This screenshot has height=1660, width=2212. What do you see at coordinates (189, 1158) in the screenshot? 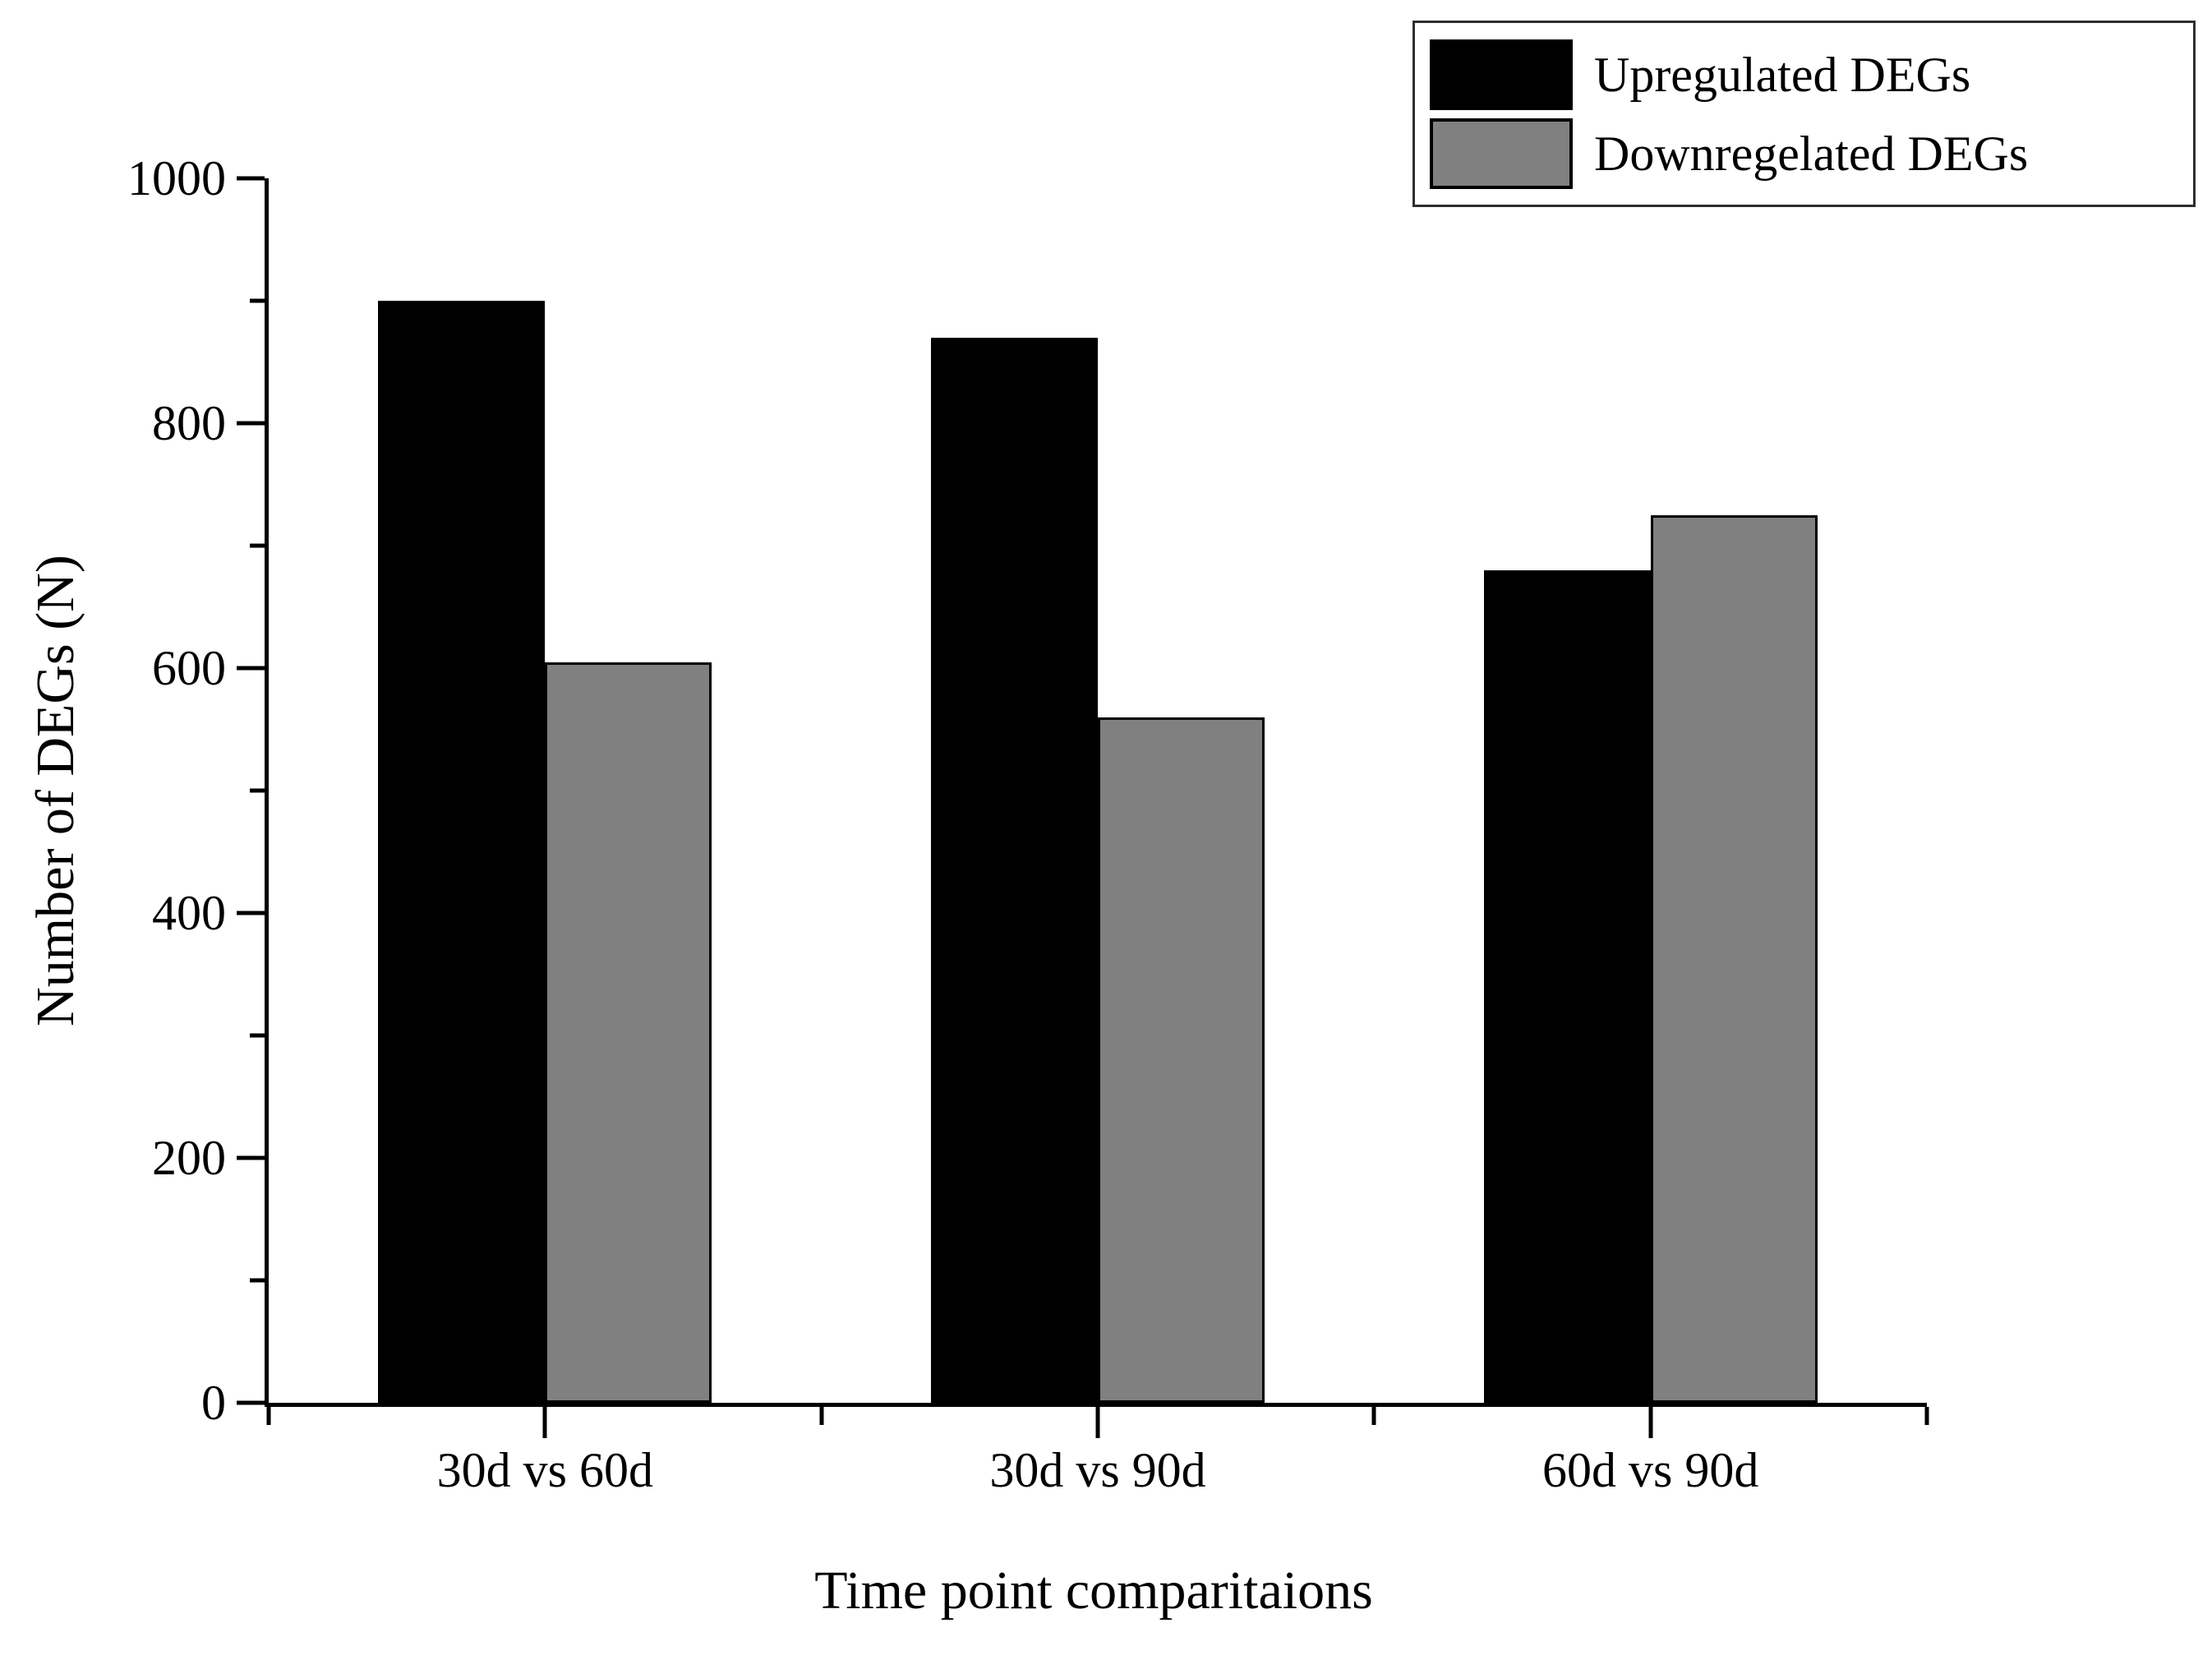
I see `y-tick-label: 200` at bounding box center [189, 1158].